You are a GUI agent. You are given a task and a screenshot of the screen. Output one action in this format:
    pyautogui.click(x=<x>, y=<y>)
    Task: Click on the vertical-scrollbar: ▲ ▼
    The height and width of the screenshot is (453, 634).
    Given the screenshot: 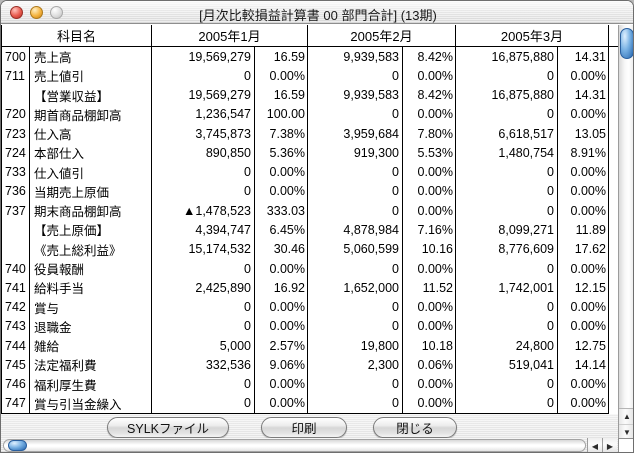 What is the action you would take?
    pyautogui.click(x=625, y=232)
    